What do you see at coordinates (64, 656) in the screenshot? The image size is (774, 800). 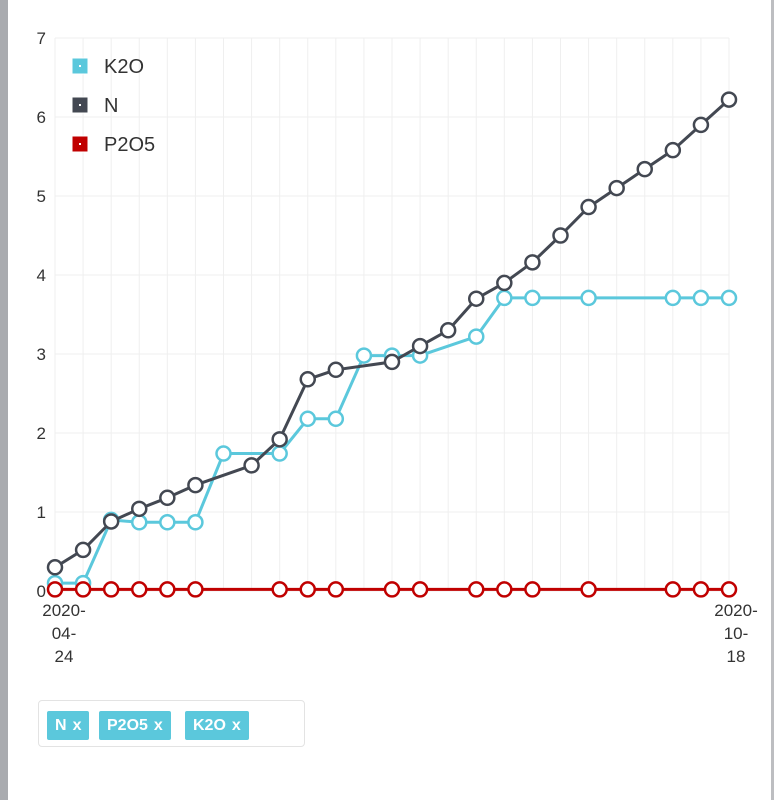 I see `x-start-label: 24` at bounding box center [64, 656].